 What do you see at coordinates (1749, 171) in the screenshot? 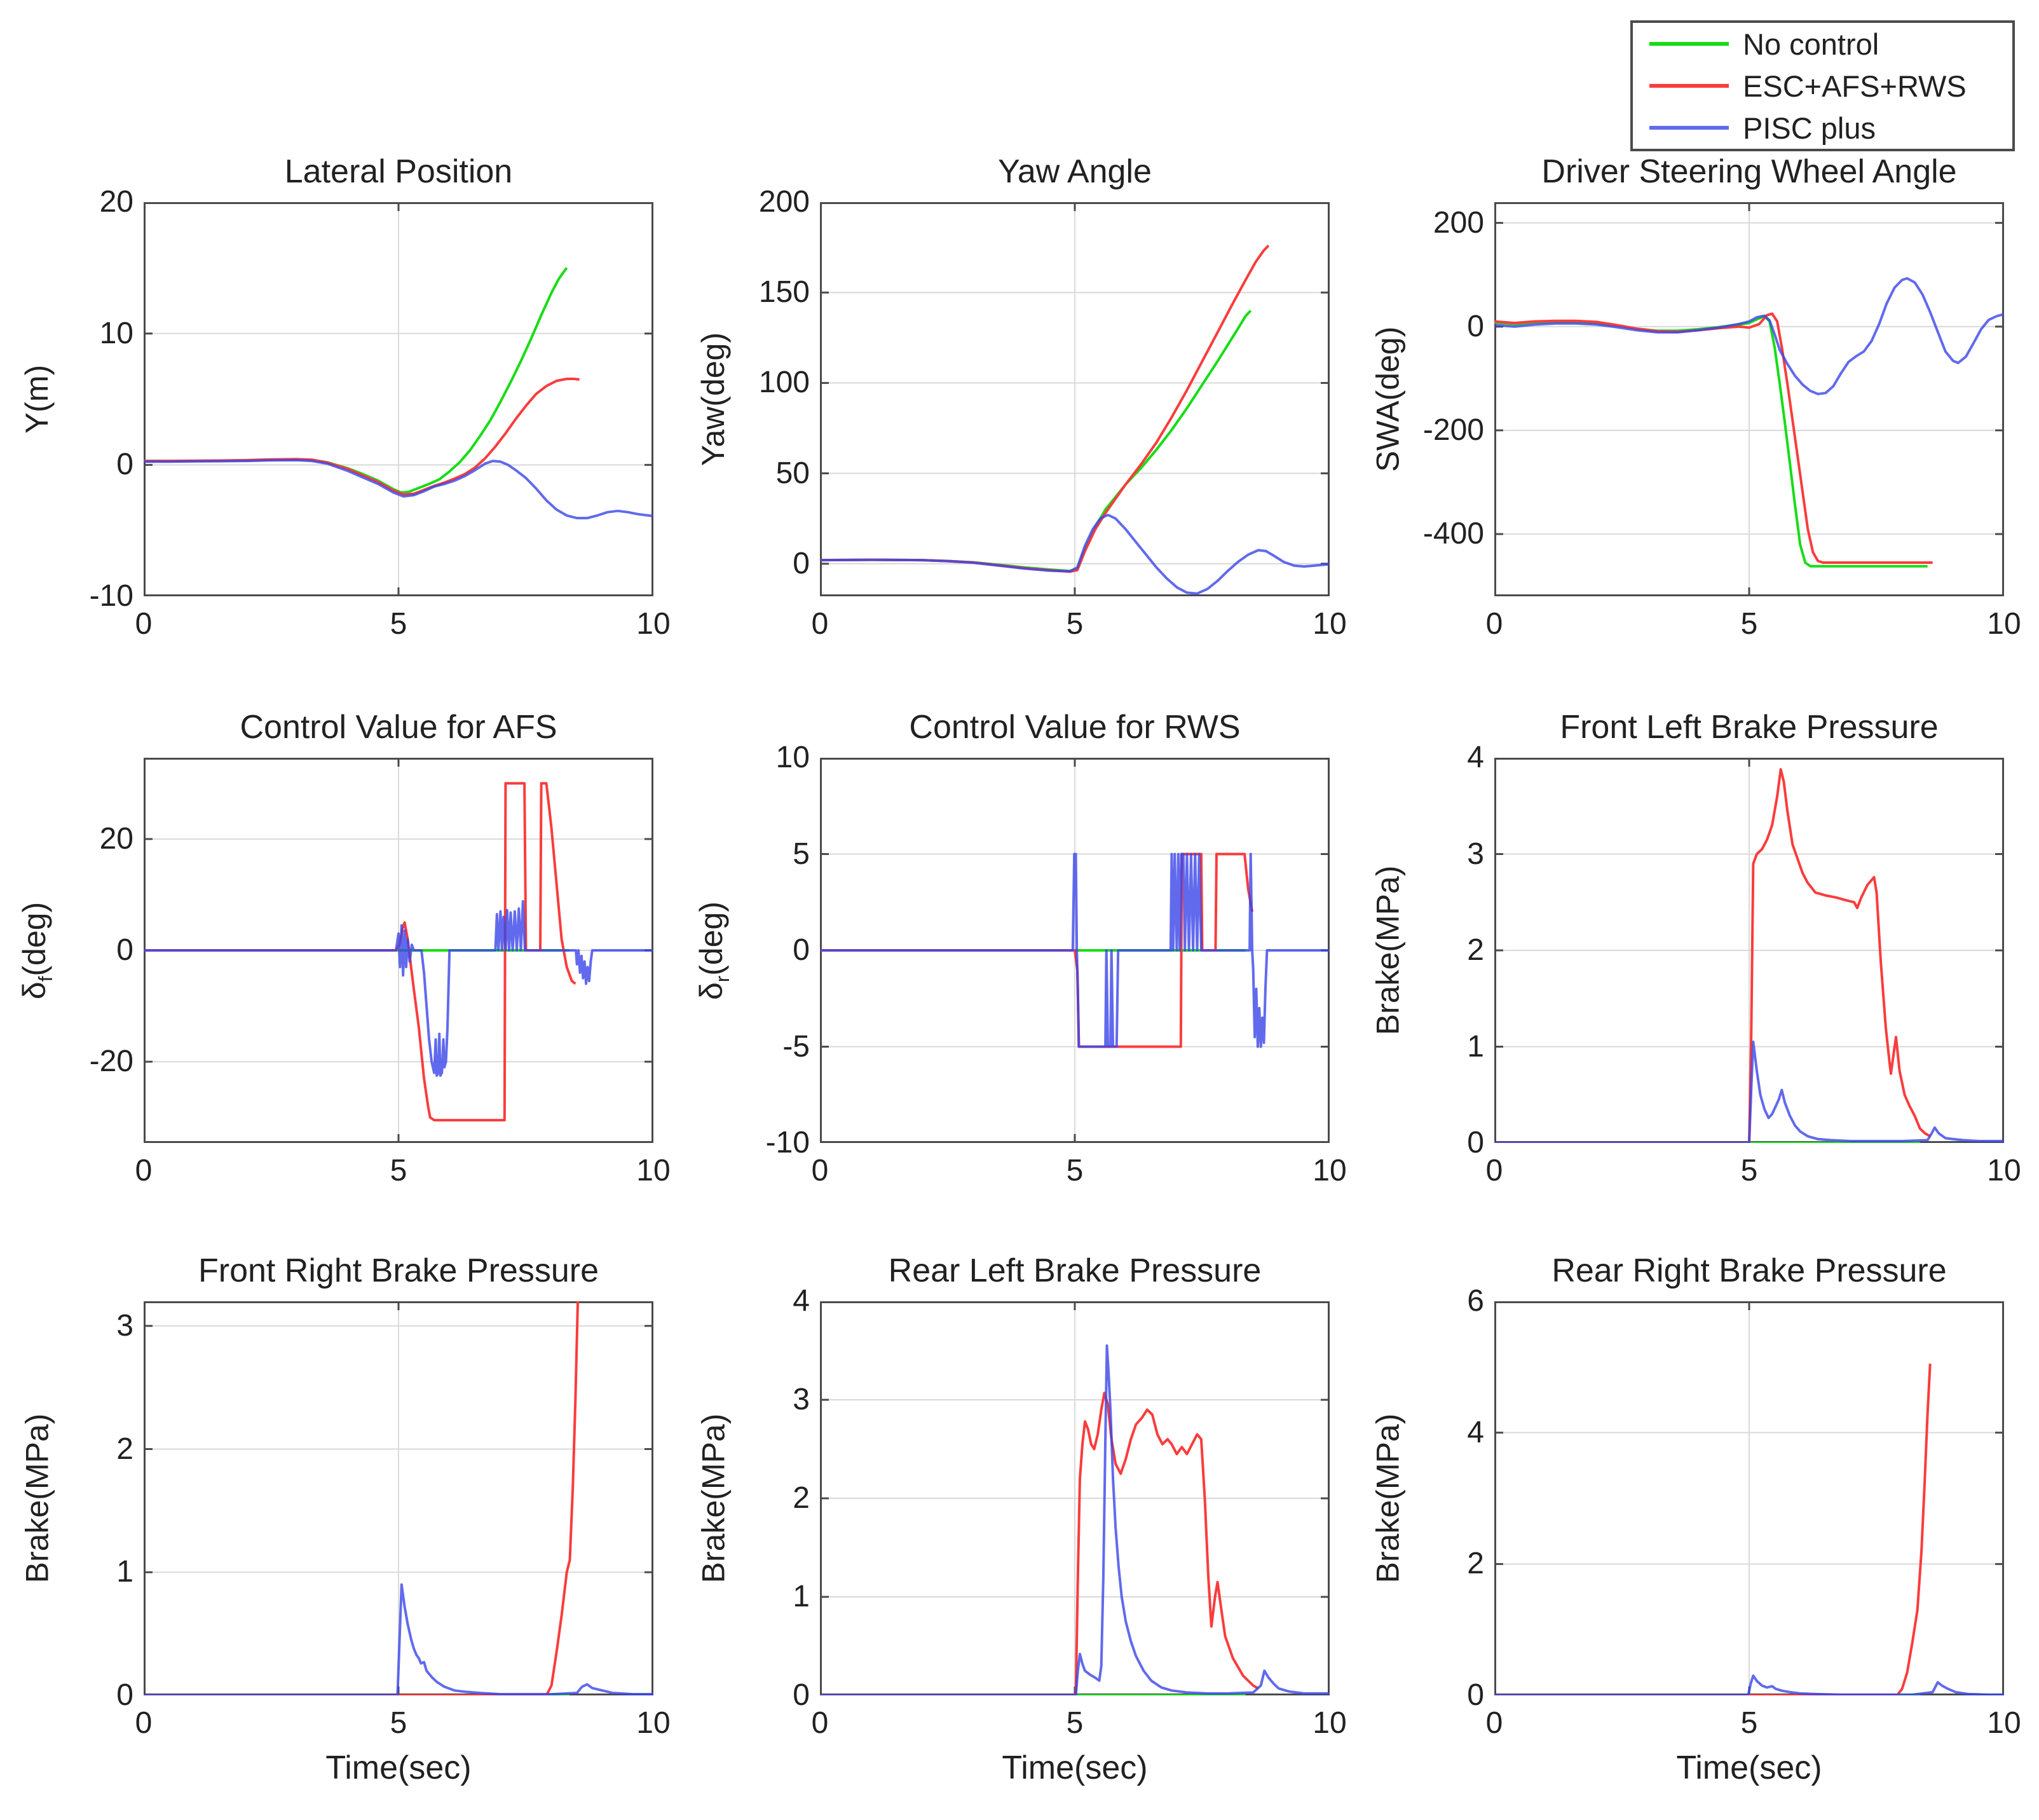
I see `plot-title: Driver Steering Wheel Angle` at bounding box center [1749, 171].